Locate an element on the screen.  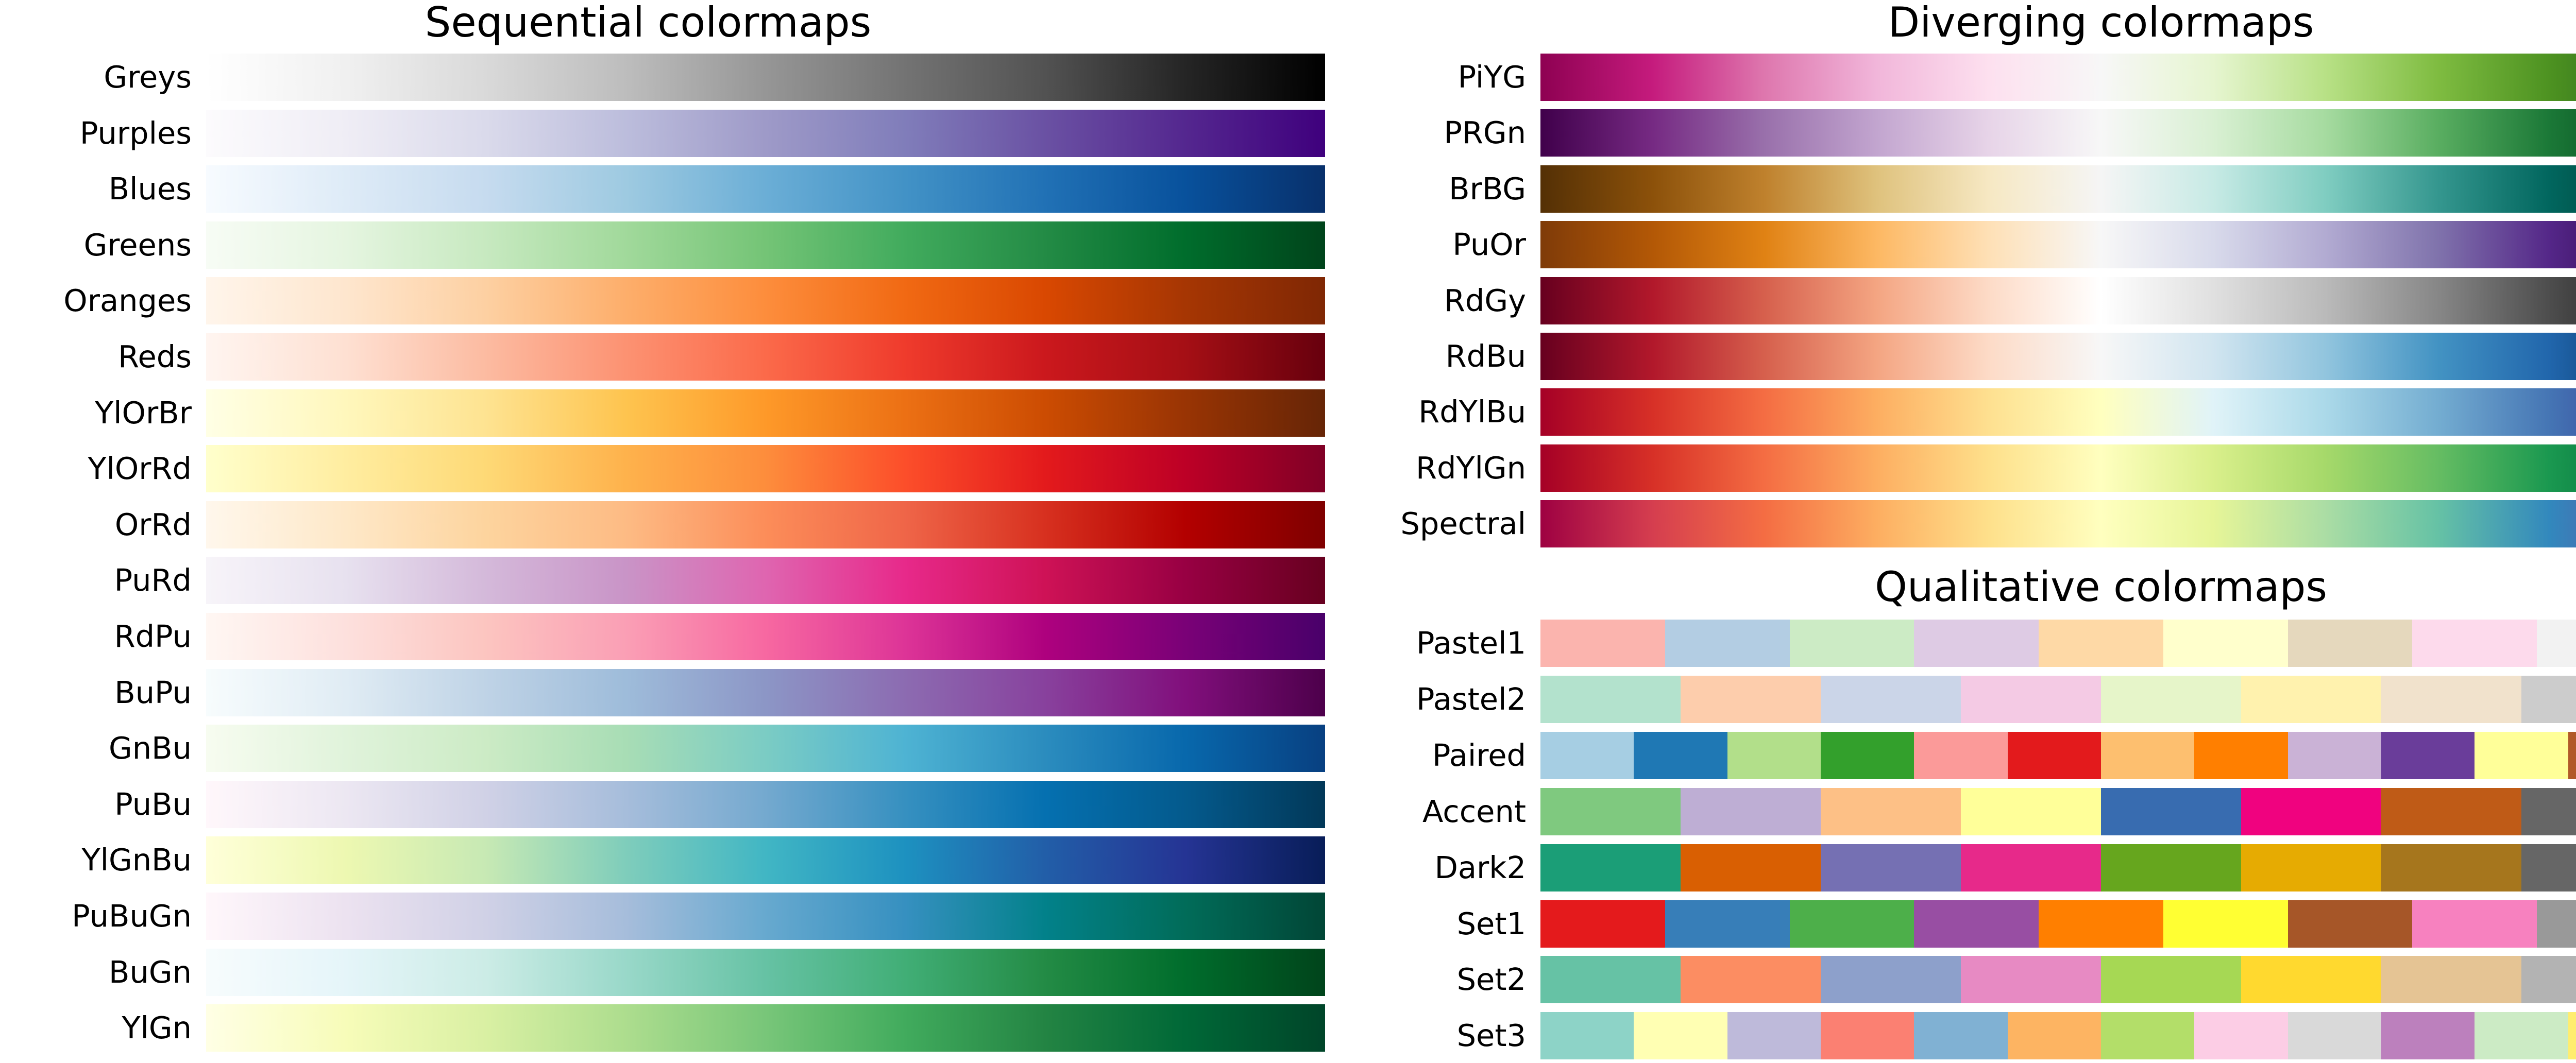
colormap-row-dark2: Dark2 is located at coordinates (2005, 868).